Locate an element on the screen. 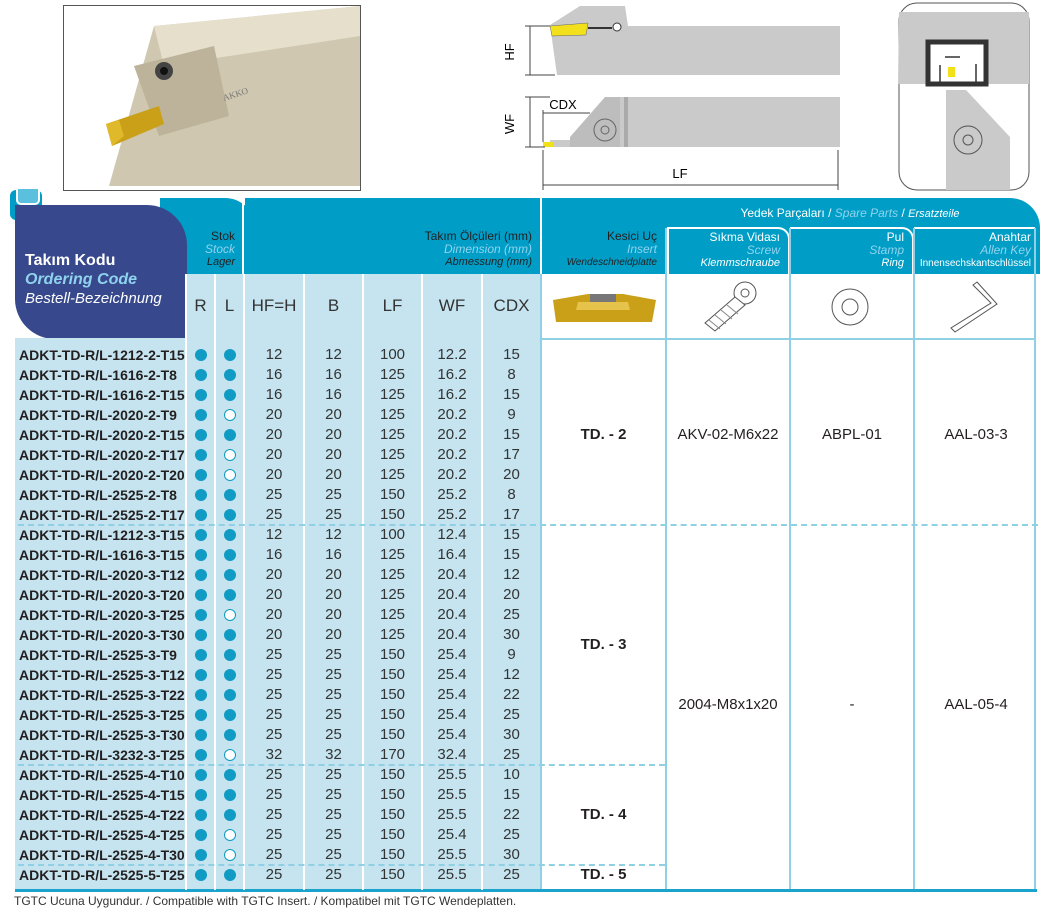  pul-part-number: - is located at coordinates (852, 704).